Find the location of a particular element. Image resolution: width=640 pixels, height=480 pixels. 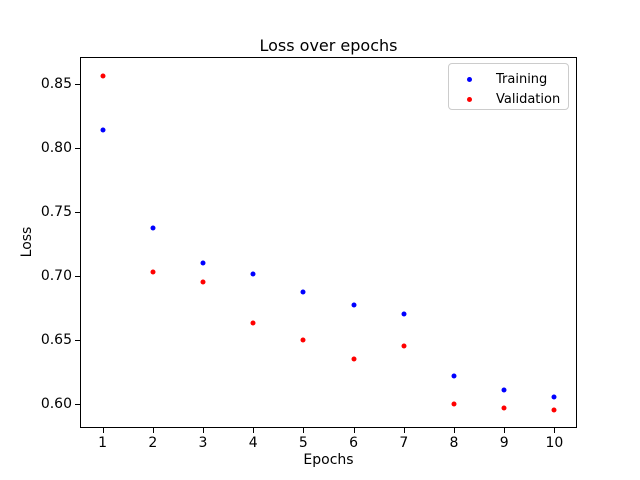

y-tick-label: 0.65 is located at coordinates (56, 339).